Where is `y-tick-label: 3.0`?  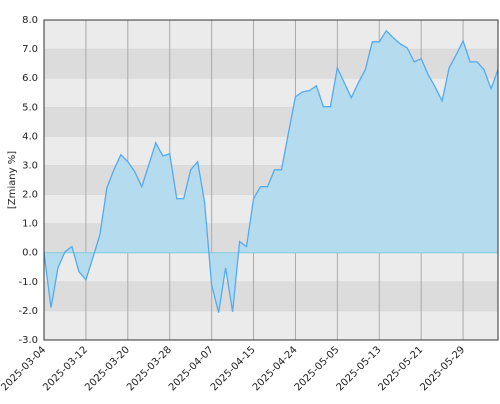 y-tick-label: 3.0 is located at coordinates (30, 165).